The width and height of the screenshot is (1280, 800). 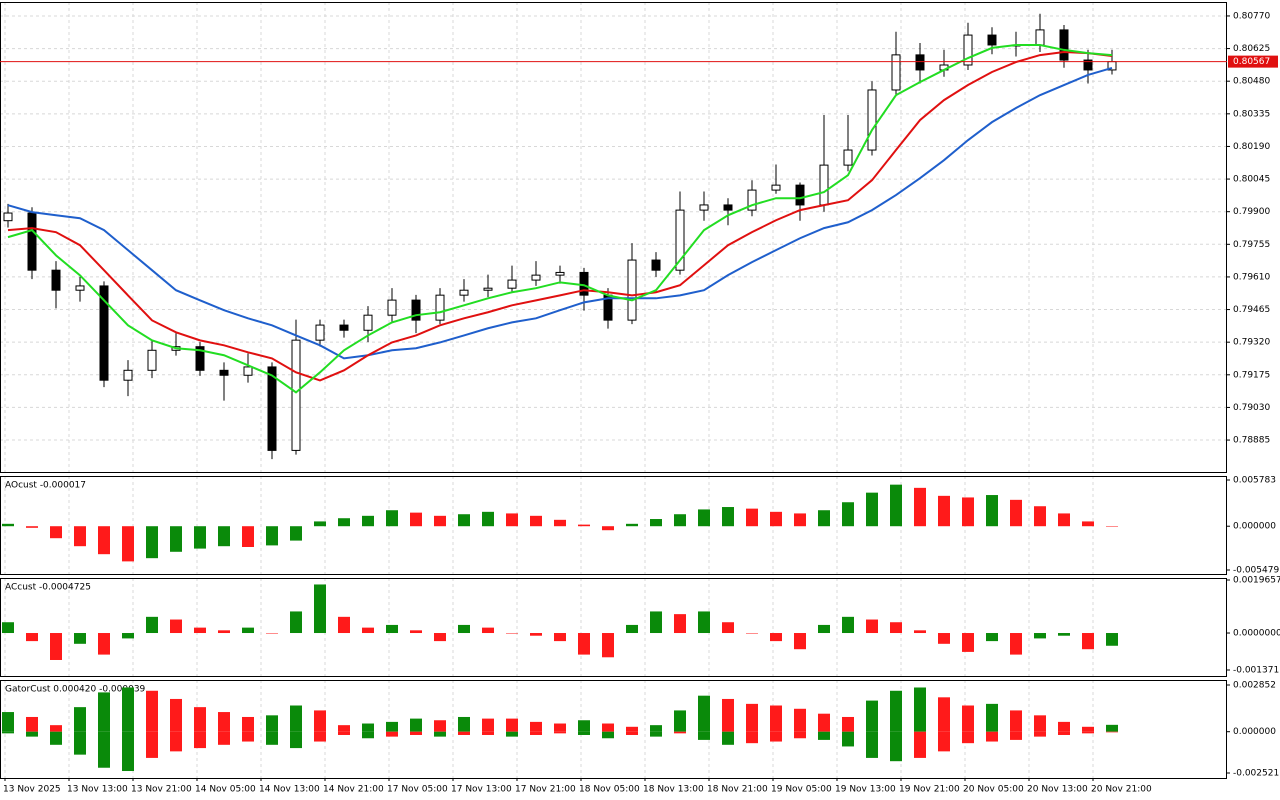 What do you see at coordinates (613, 525) in the screenshot?
I see `panel-frame` at bounding box center [613, 525].